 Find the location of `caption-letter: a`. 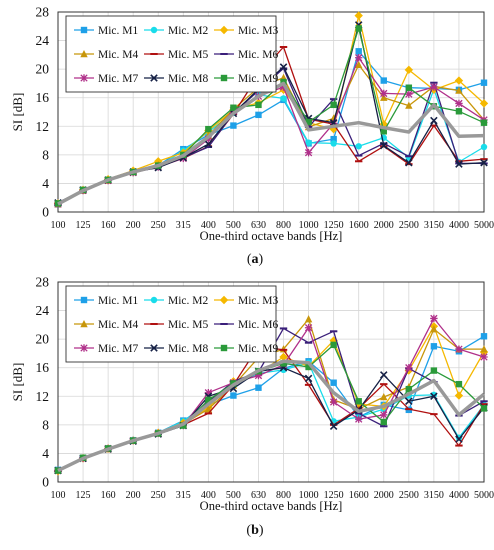

caption-letter: a is located at coordinates (255, 259).